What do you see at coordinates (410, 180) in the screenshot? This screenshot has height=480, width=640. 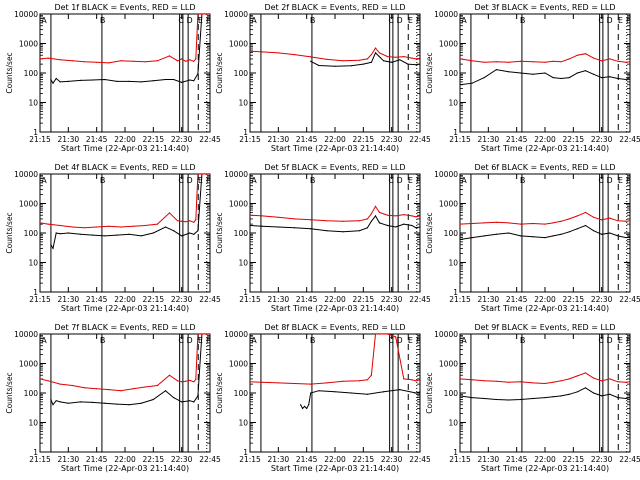 I see `time-marker-label: E` at bounding box center [410, 180].